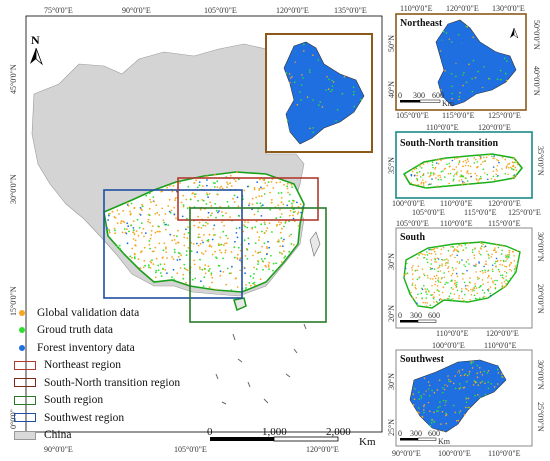 Image resolution: width=550 pixels, height=461 pixels. What do you see at coordinates (248, 199) in the screenshot?
I see `northeast-region-outline` at bounding box center [248, 199].